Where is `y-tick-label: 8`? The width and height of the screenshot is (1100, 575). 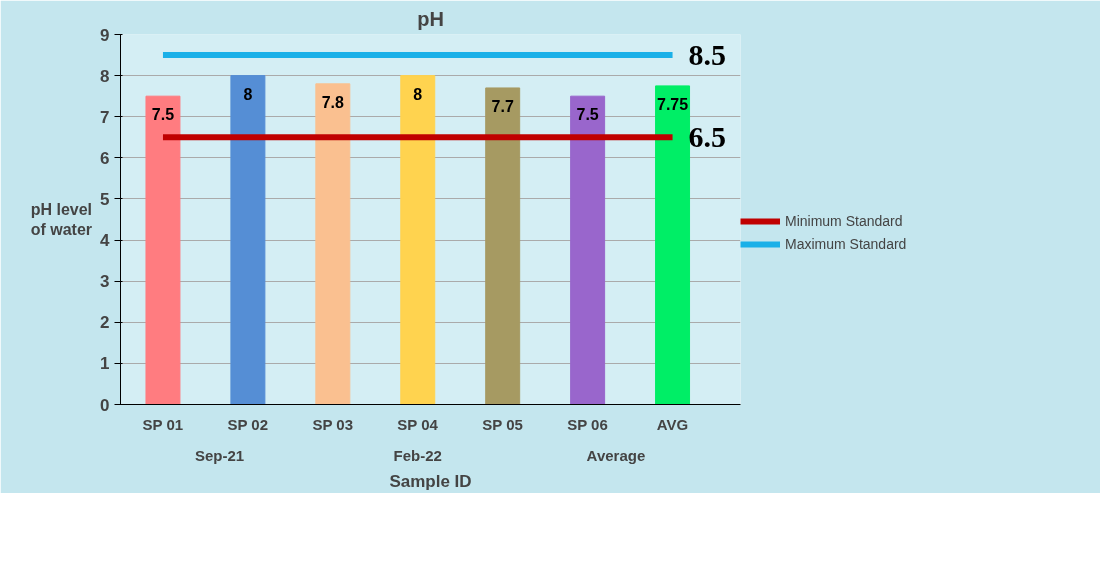
y-tick-label: 8 is located at coordinates (105, 76).